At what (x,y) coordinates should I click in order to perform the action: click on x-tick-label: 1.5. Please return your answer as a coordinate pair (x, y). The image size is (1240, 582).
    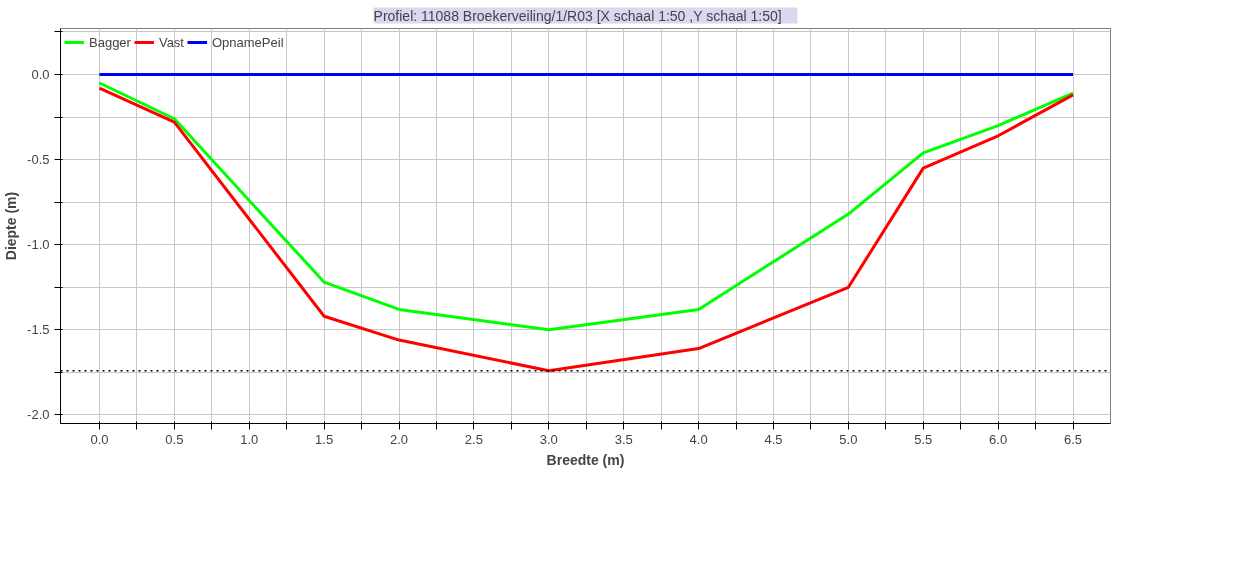
    Looking at the image, I should click on (324, 439).